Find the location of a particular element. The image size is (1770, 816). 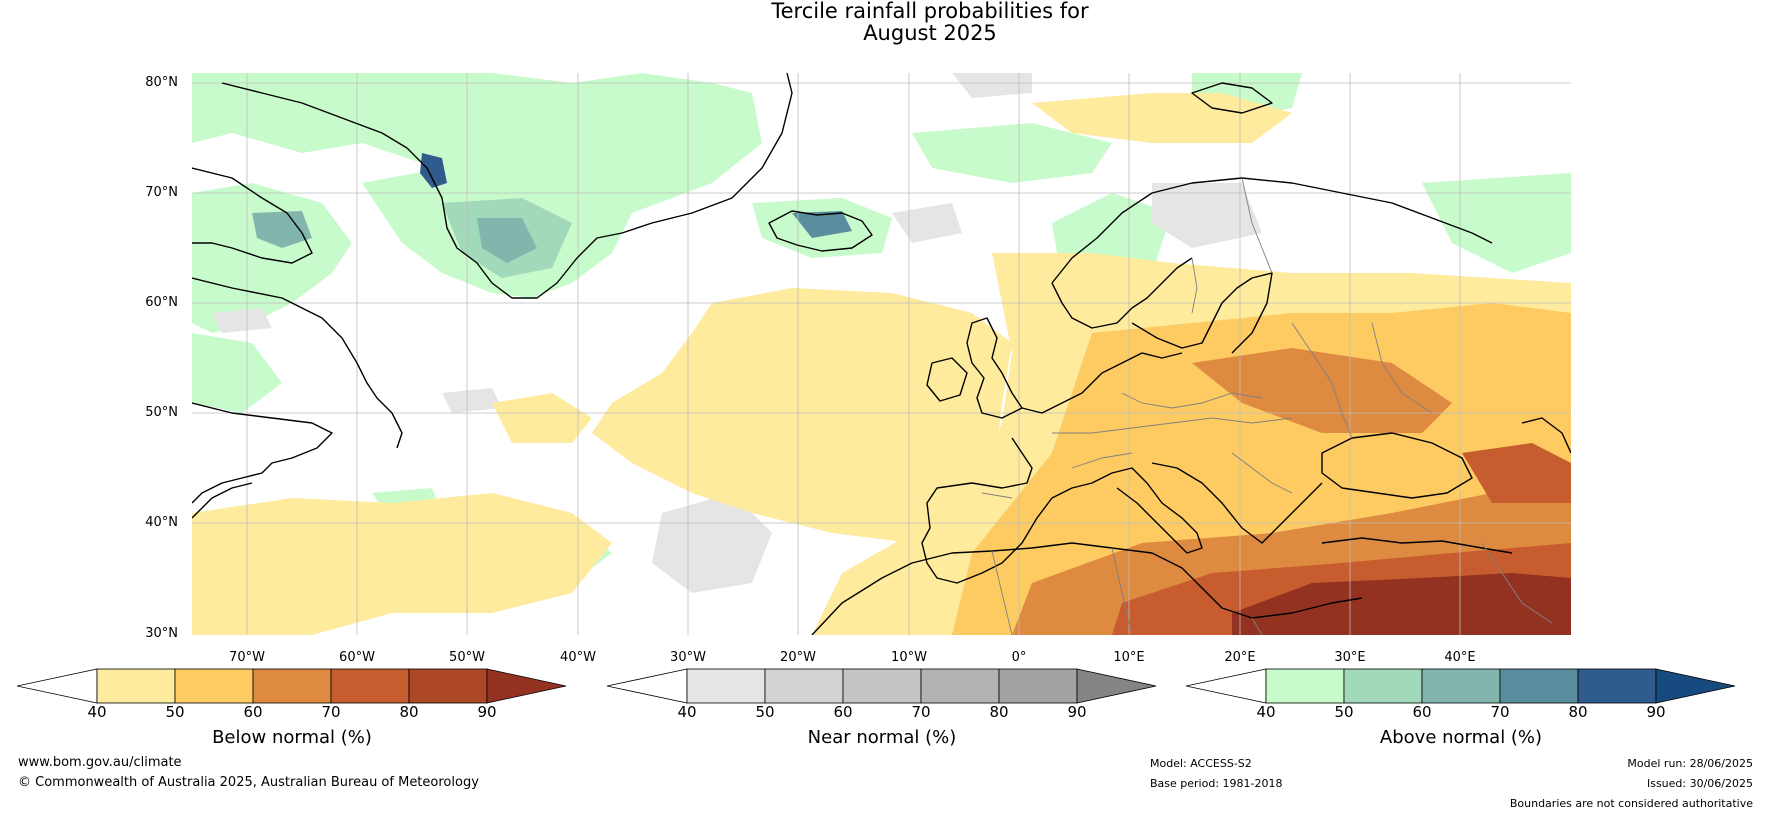

coast-greenland is located at coordinates (587, 186).